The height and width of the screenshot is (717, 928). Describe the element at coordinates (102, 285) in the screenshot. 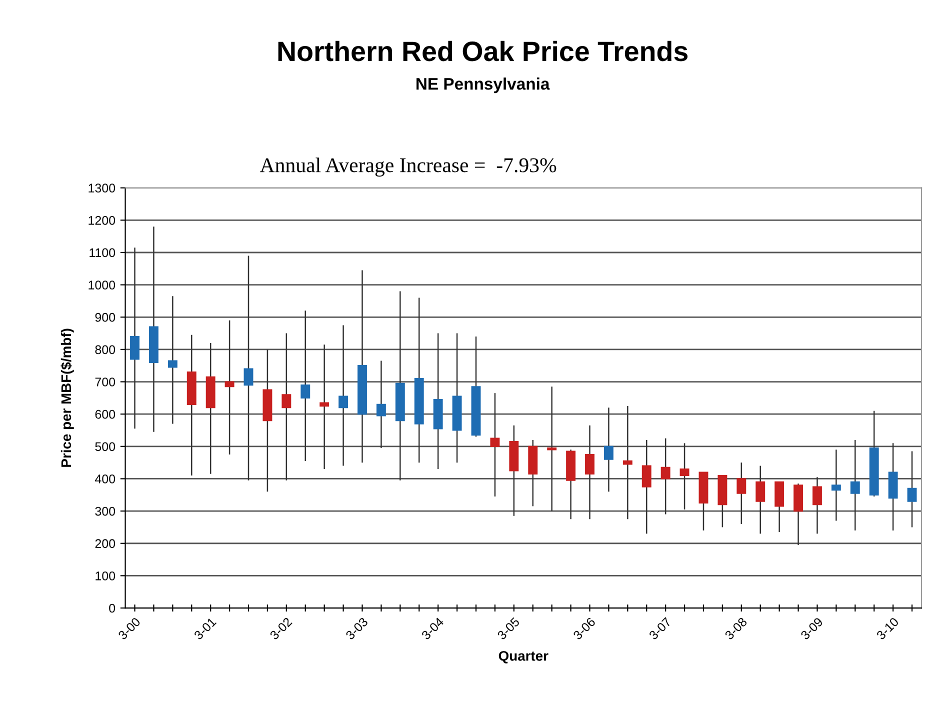

I see `y-tick-label: 1000` at that location.